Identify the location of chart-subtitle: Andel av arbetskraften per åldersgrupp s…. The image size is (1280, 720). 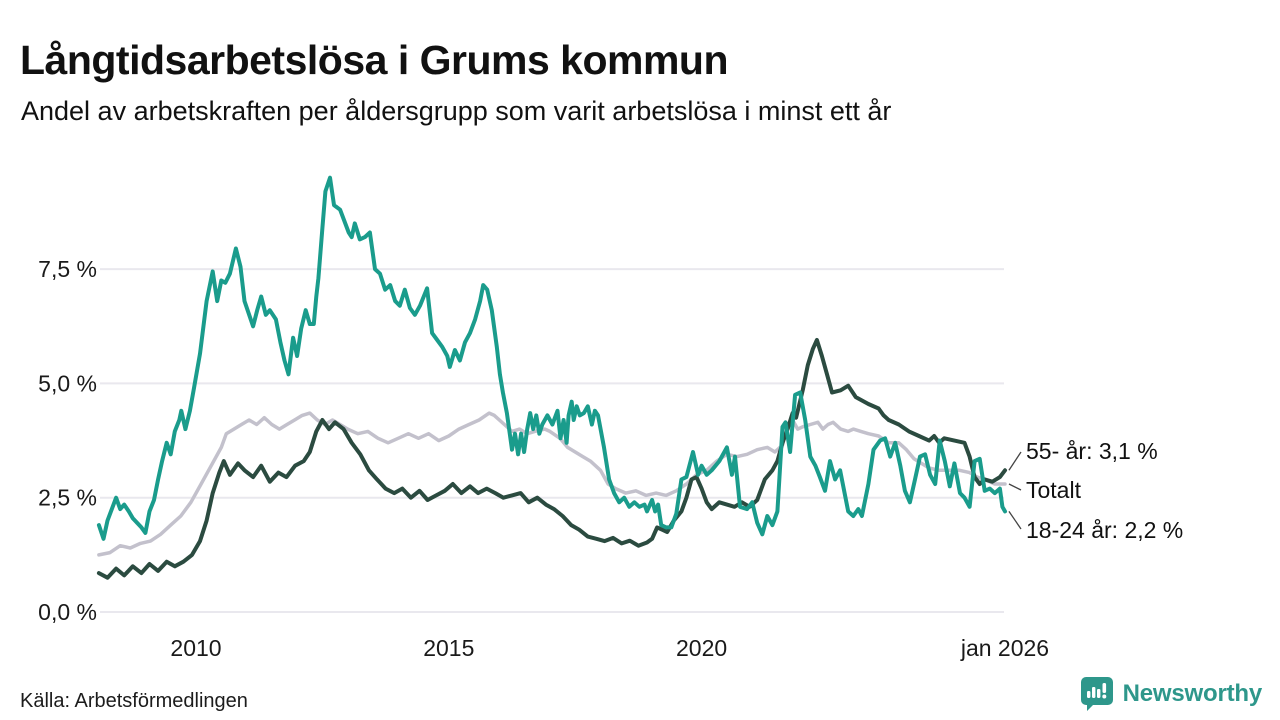
(456, 111).